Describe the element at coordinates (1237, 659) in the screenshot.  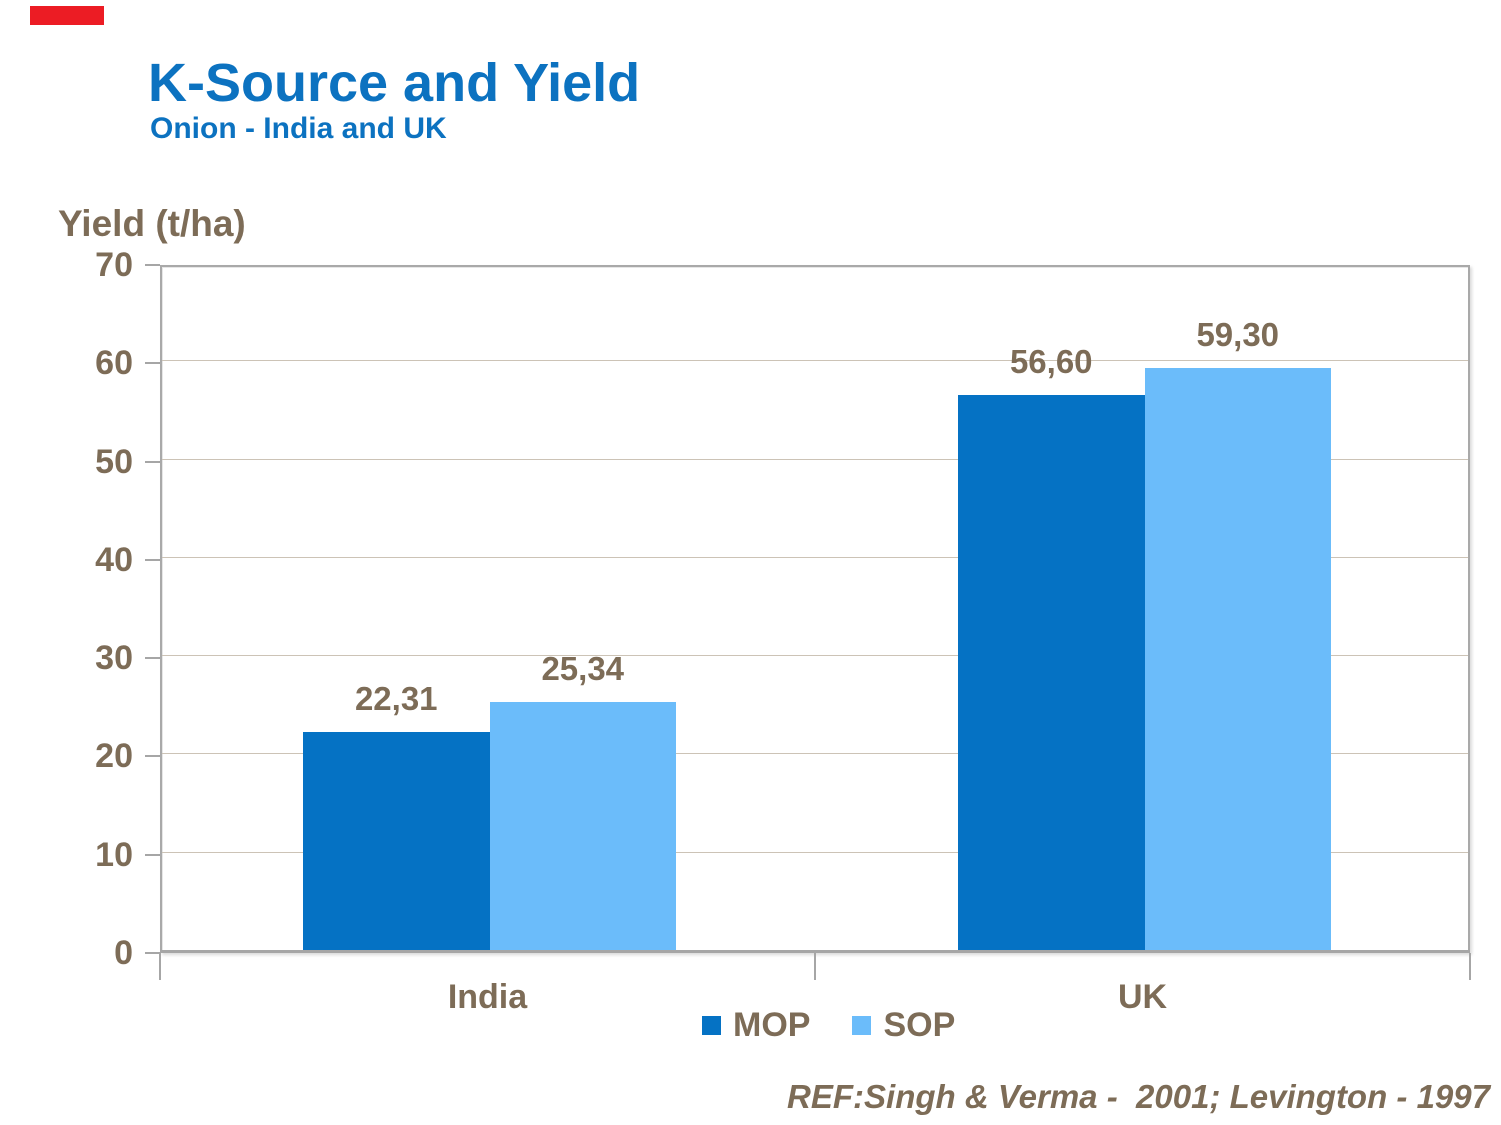
I see `bar-sop-uk` at that location.